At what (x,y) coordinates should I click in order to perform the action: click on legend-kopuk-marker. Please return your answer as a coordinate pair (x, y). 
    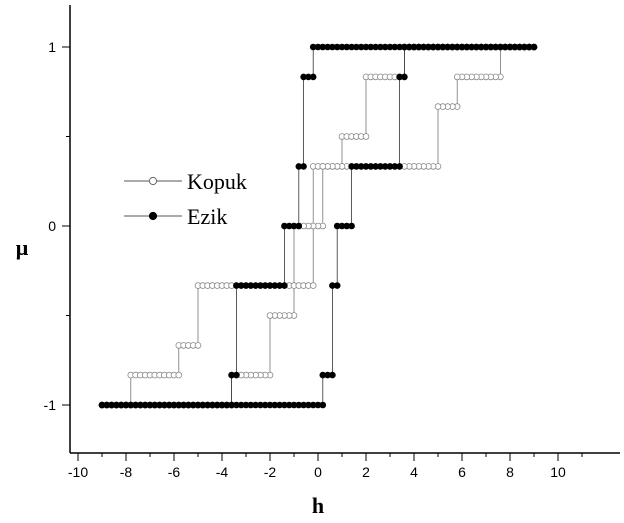
    Looking at the image, I should click on (153, 181).